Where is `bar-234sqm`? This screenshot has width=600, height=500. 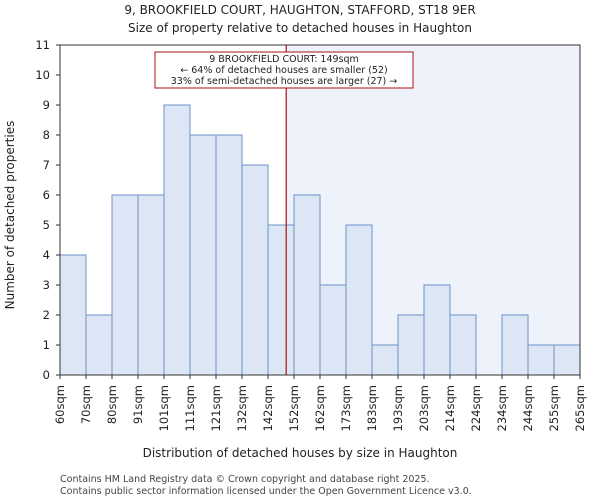 bar-234sqm is located at coordinates (515, 345).